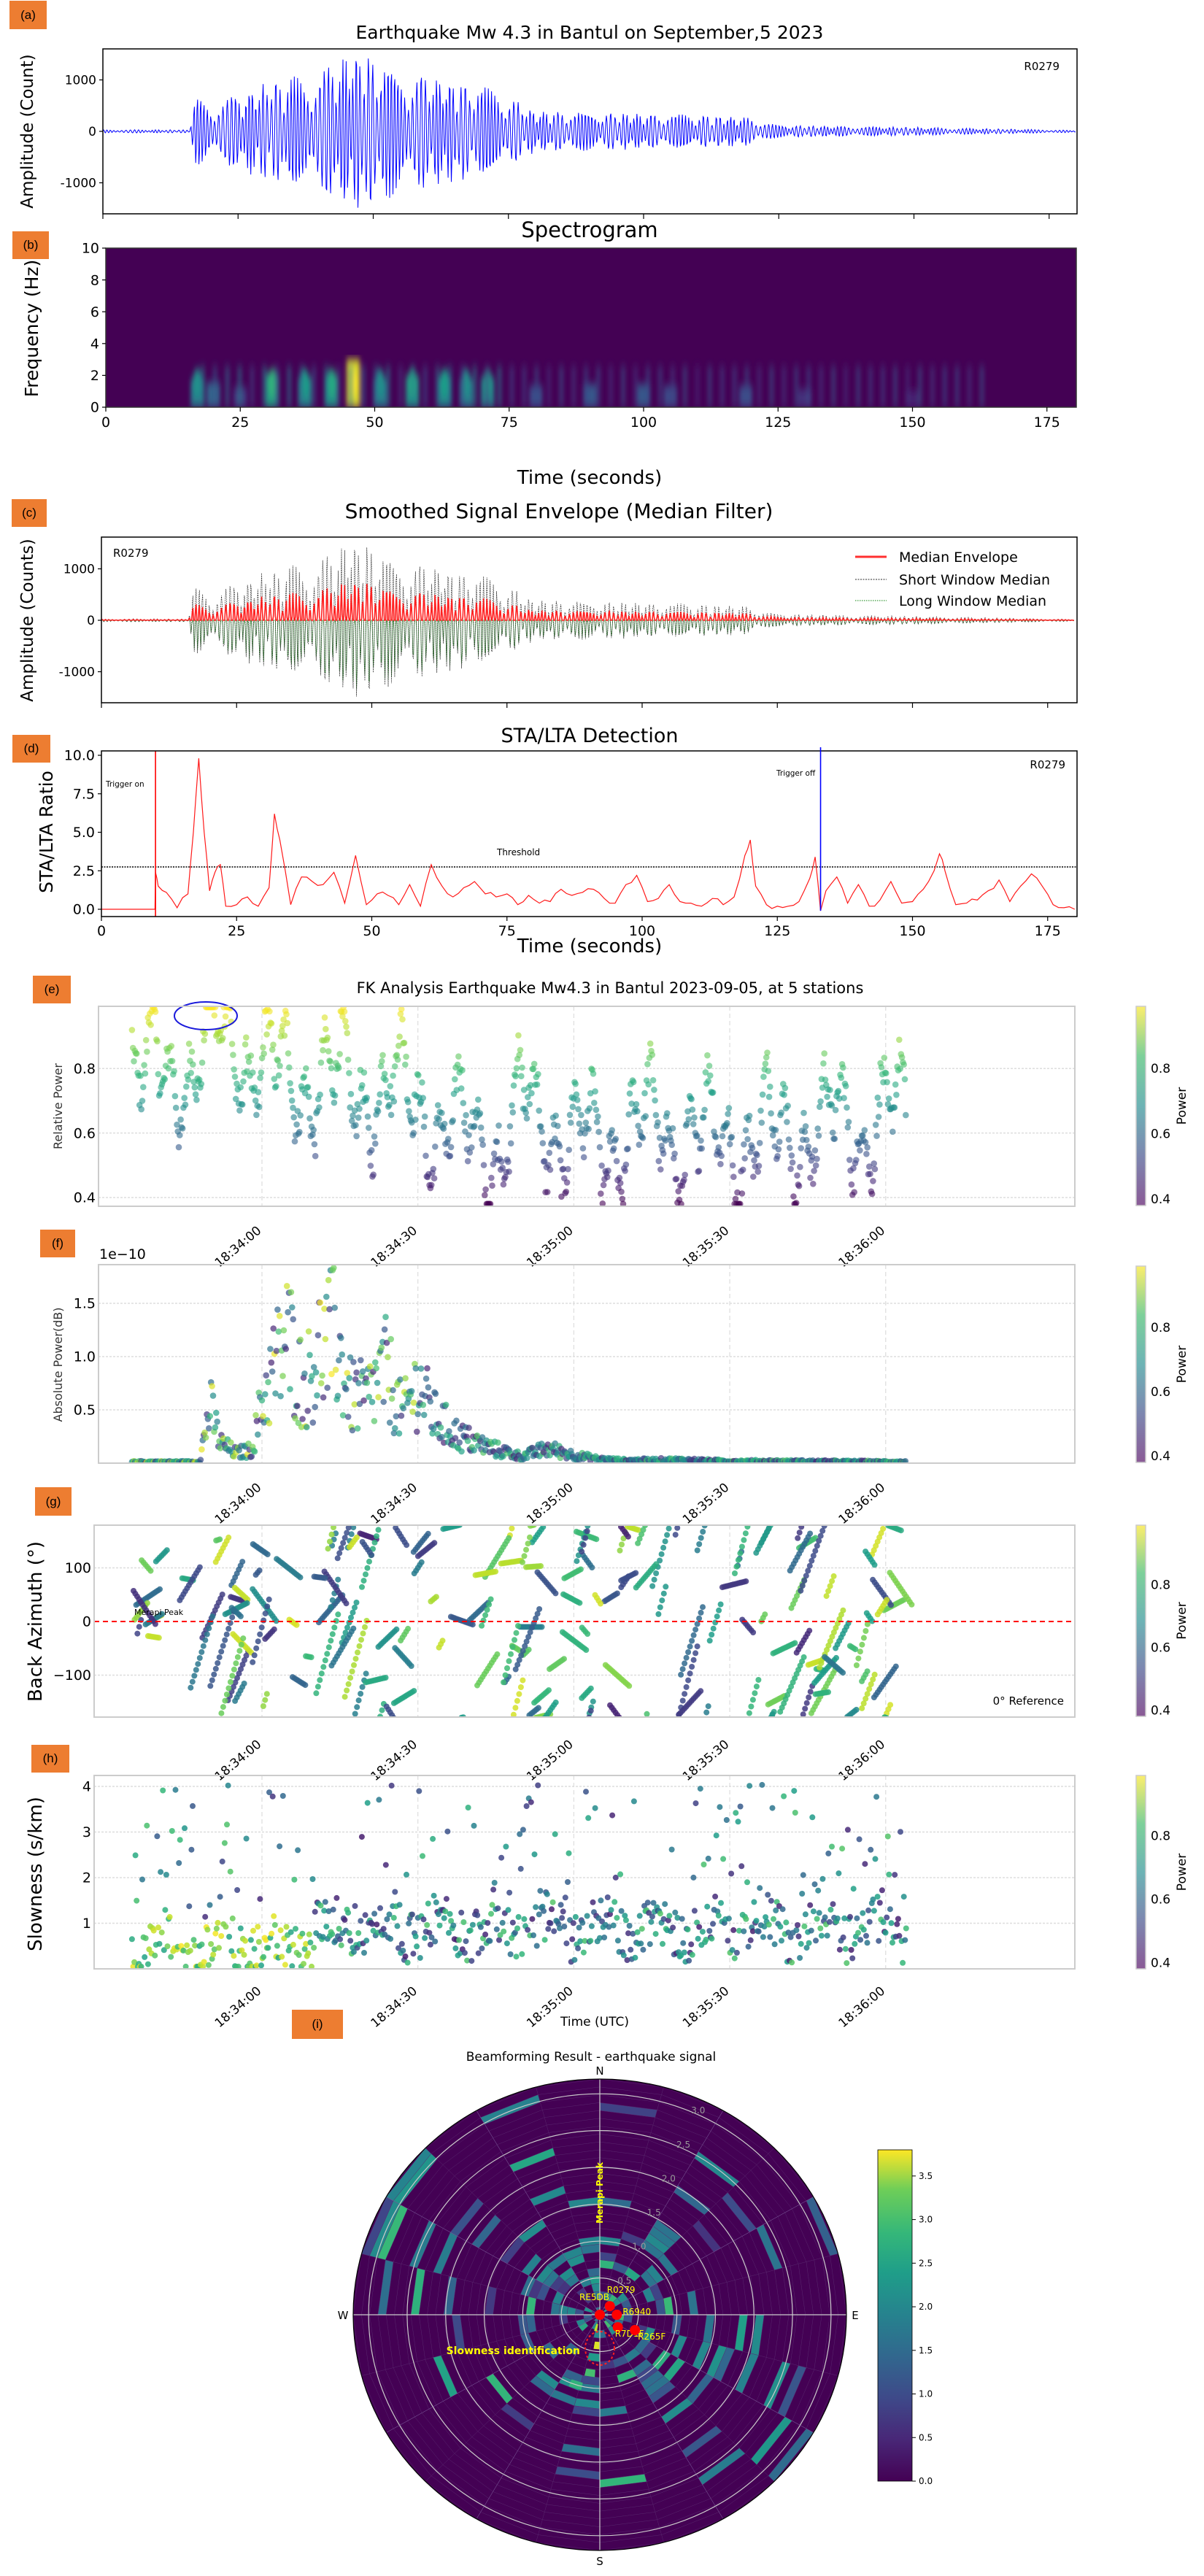 The image size is (1204, 2576). Describe the element at coordinates (122, 1254) in the screenshot. I see `panel-f-offset-label: 1e−10` at that location.